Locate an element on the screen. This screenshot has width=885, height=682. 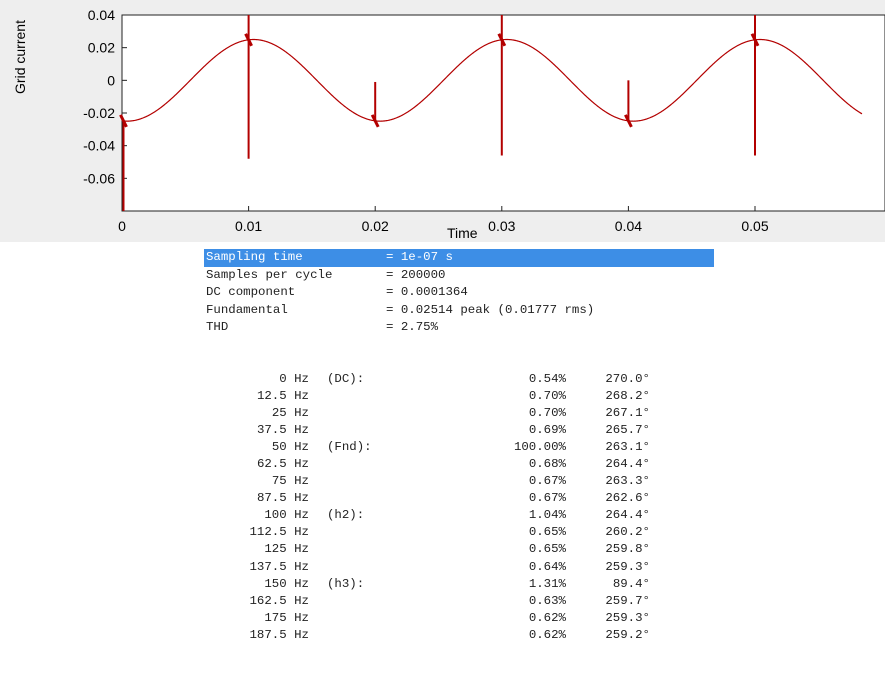
harmonic-phase: 262.6° is located at coordinates (627, 498).